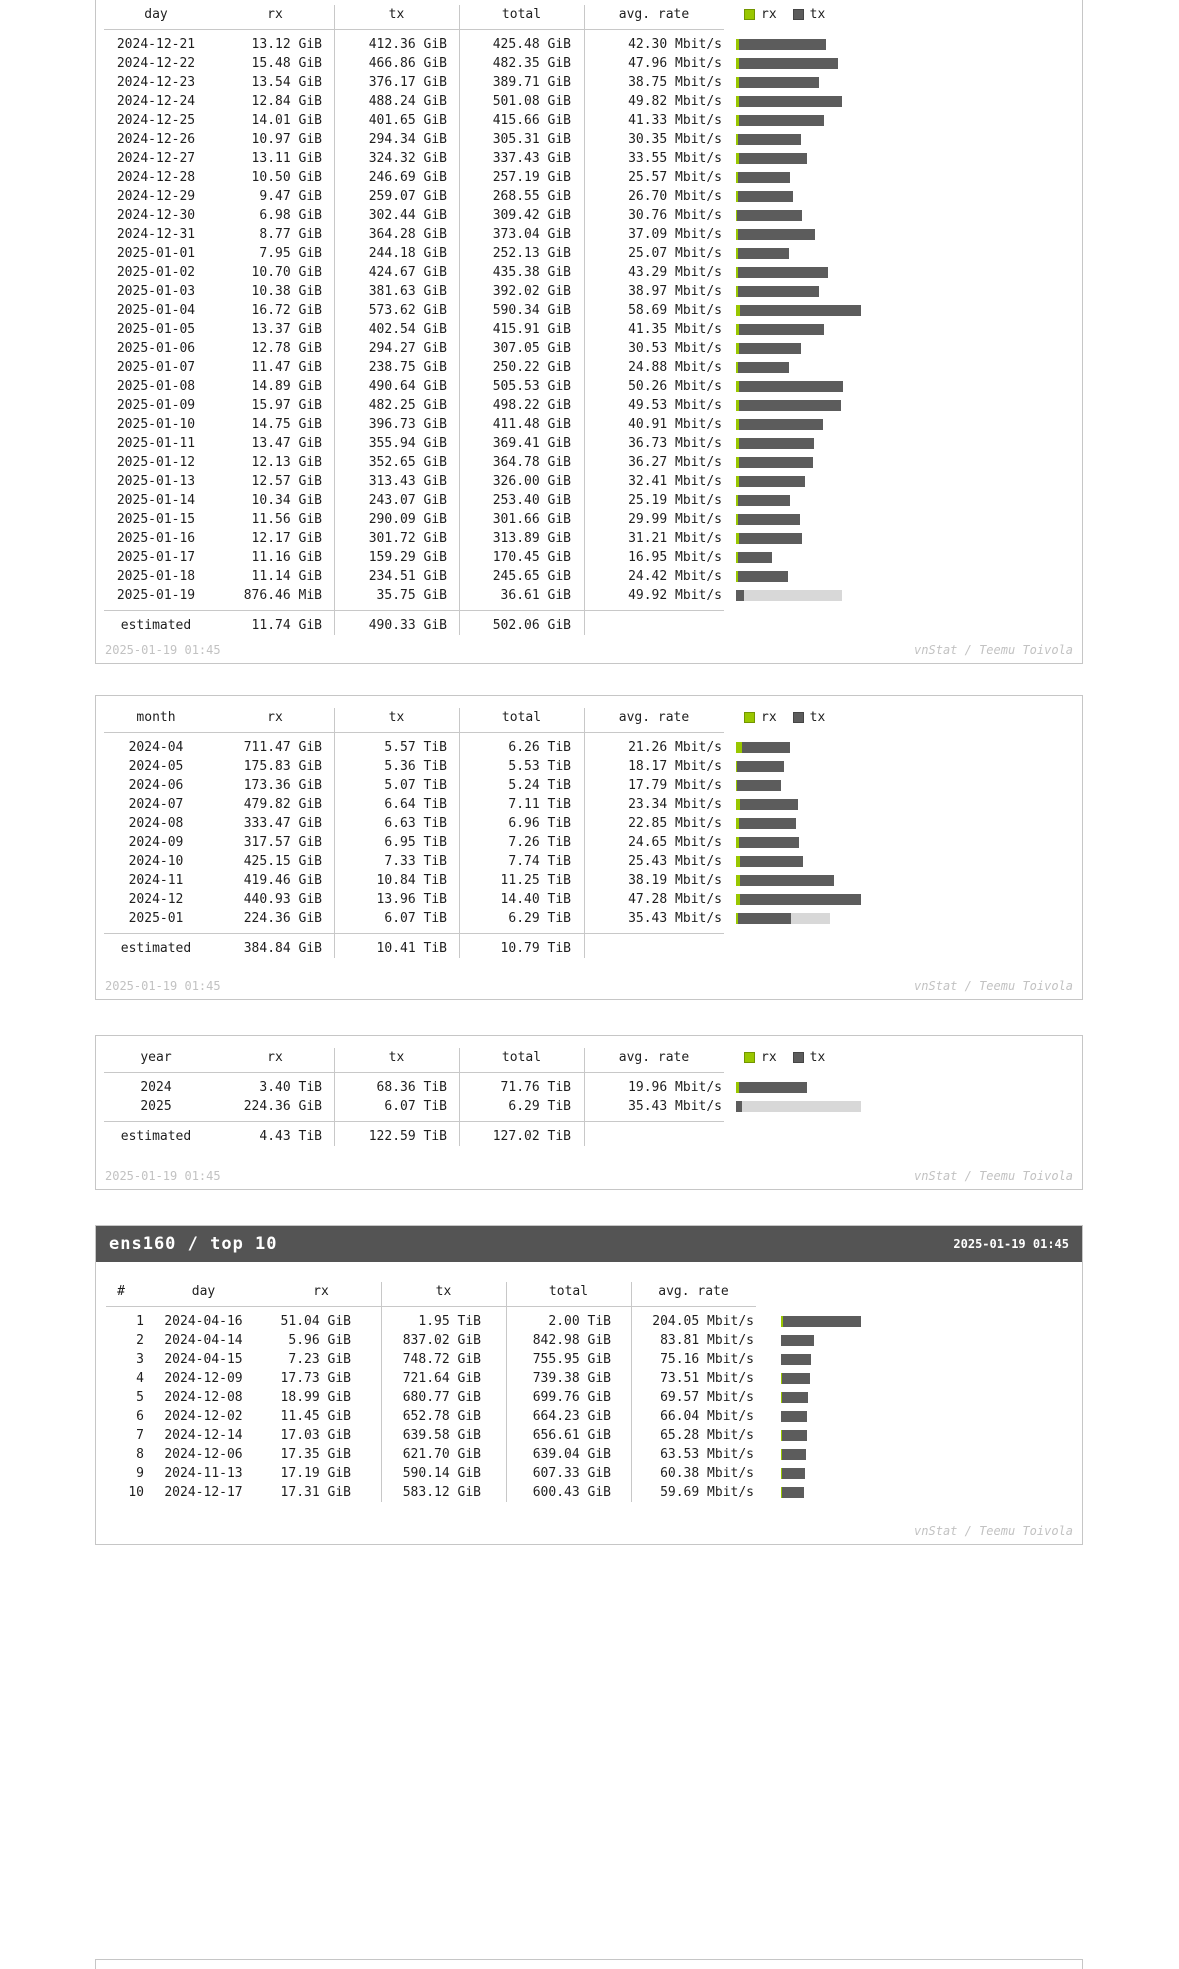 This screenshot has width=1179, height=1969. What do you see at coordinates (319, 1359) in the screenshot?
I see `cell-rx: 7.23 GiB` at bounding box center [319, 1359].